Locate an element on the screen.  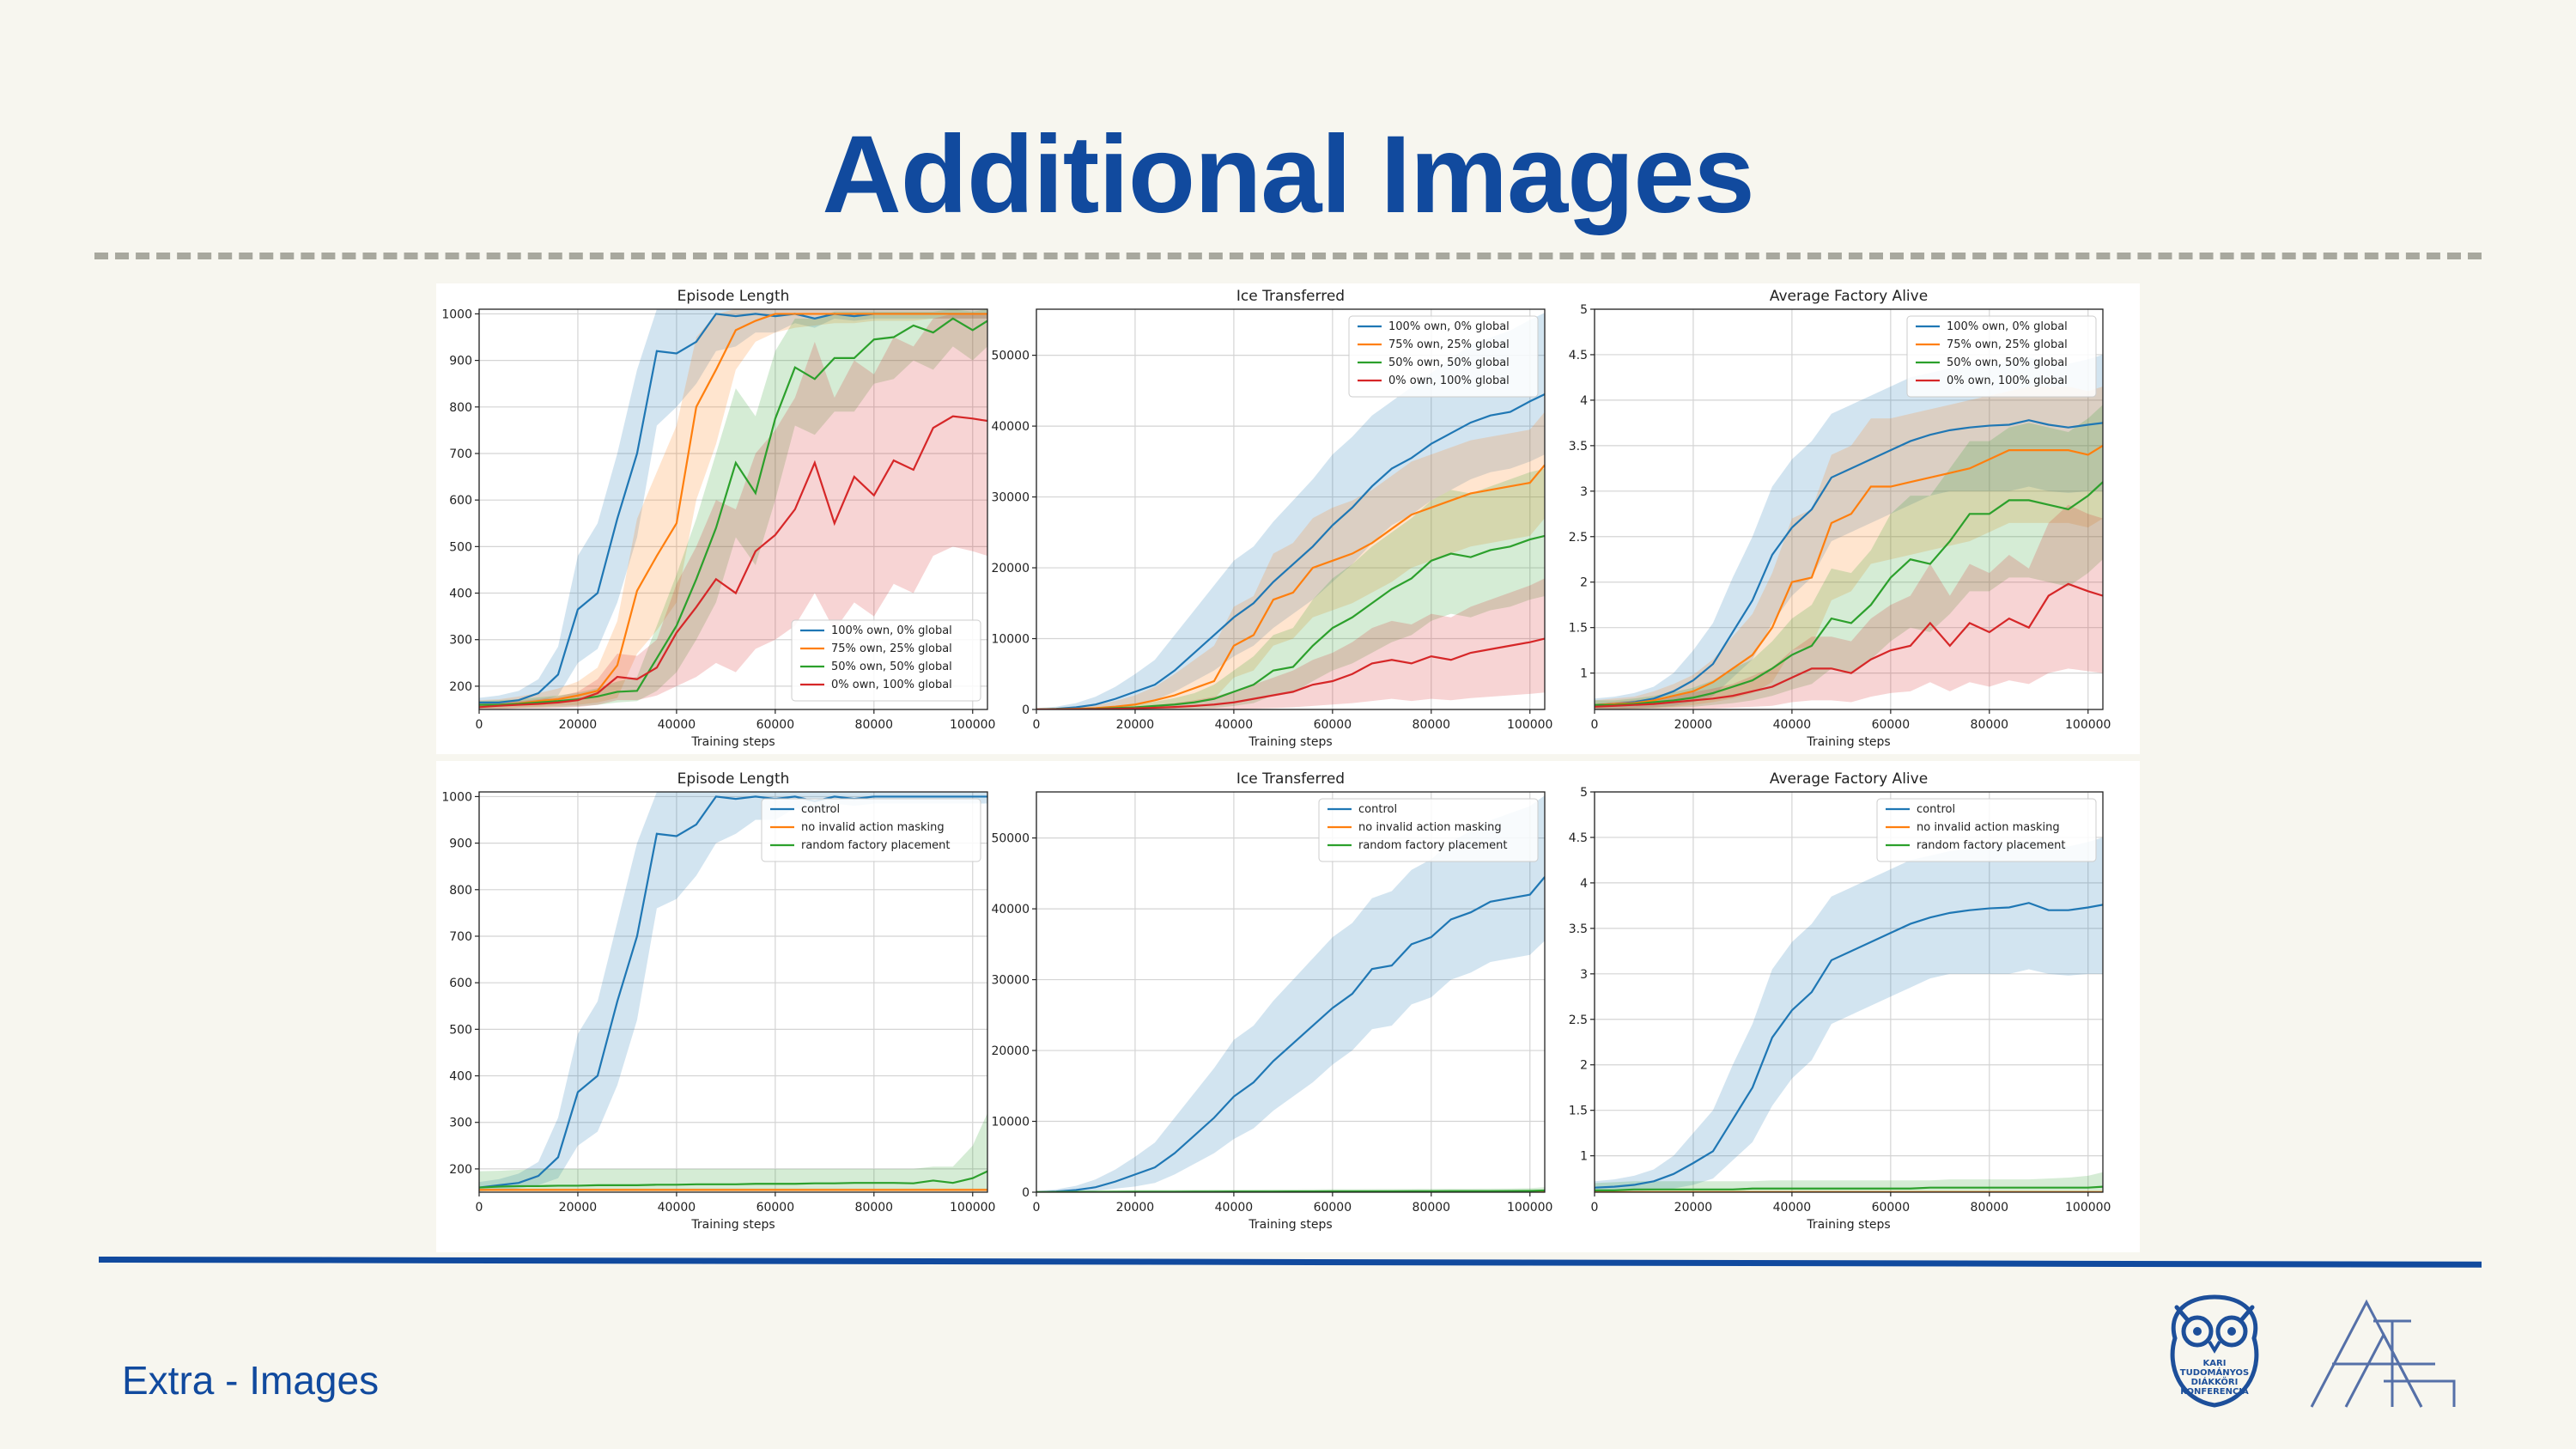
owl-logo-line: KARI is located at coordinates (2215, 1363).